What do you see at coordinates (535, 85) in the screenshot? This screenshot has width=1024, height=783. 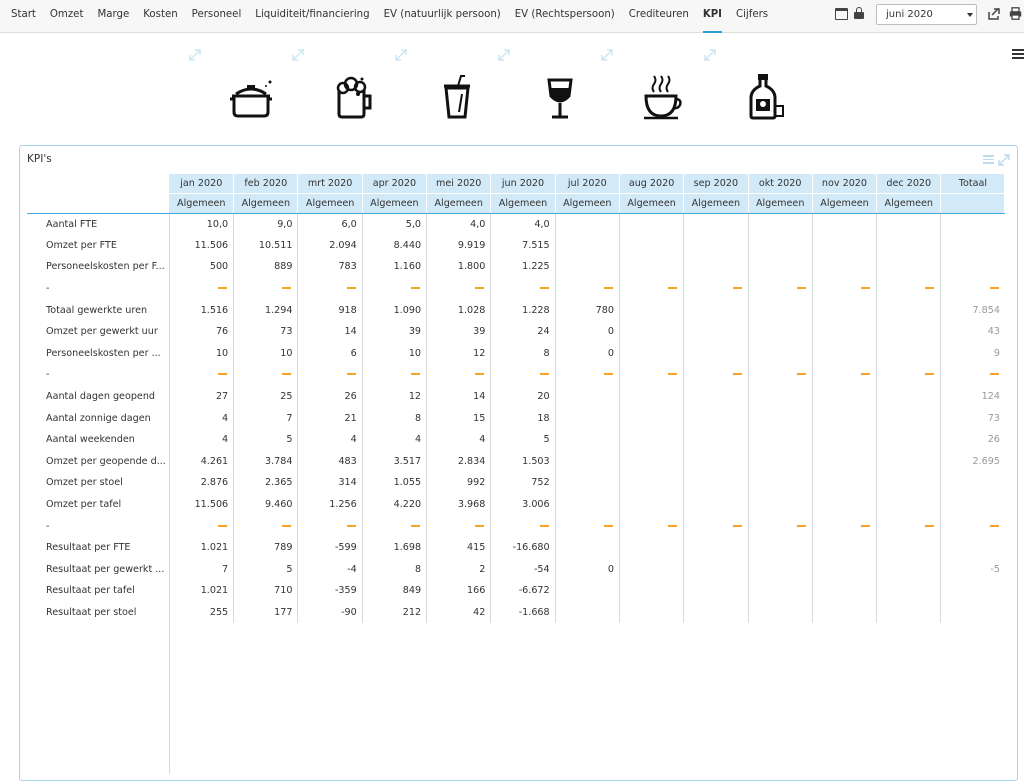 I see `category-wine-glass` at bounding box center [535, 85].